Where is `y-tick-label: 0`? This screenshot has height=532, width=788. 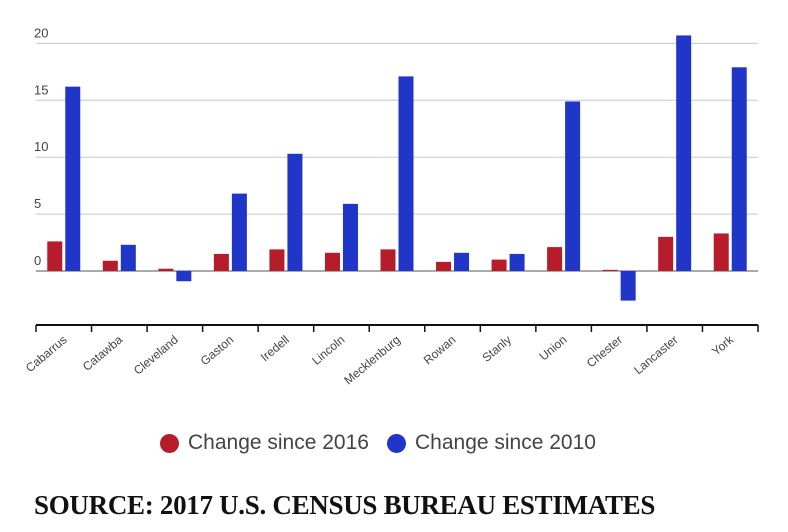
y-tick-label: 0 is located at coordinates (37, 260).